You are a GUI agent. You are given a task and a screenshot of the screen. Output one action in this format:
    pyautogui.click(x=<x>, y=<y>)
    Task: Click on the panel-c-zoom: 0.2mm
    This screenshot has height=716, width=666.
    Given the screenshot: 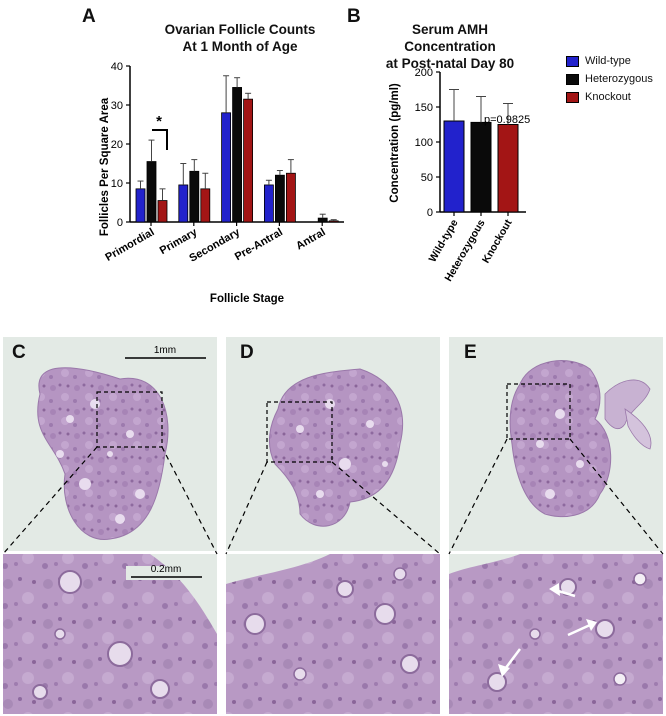 What is the action you would take?
    pyautogui.click(x=110, y=634)
    